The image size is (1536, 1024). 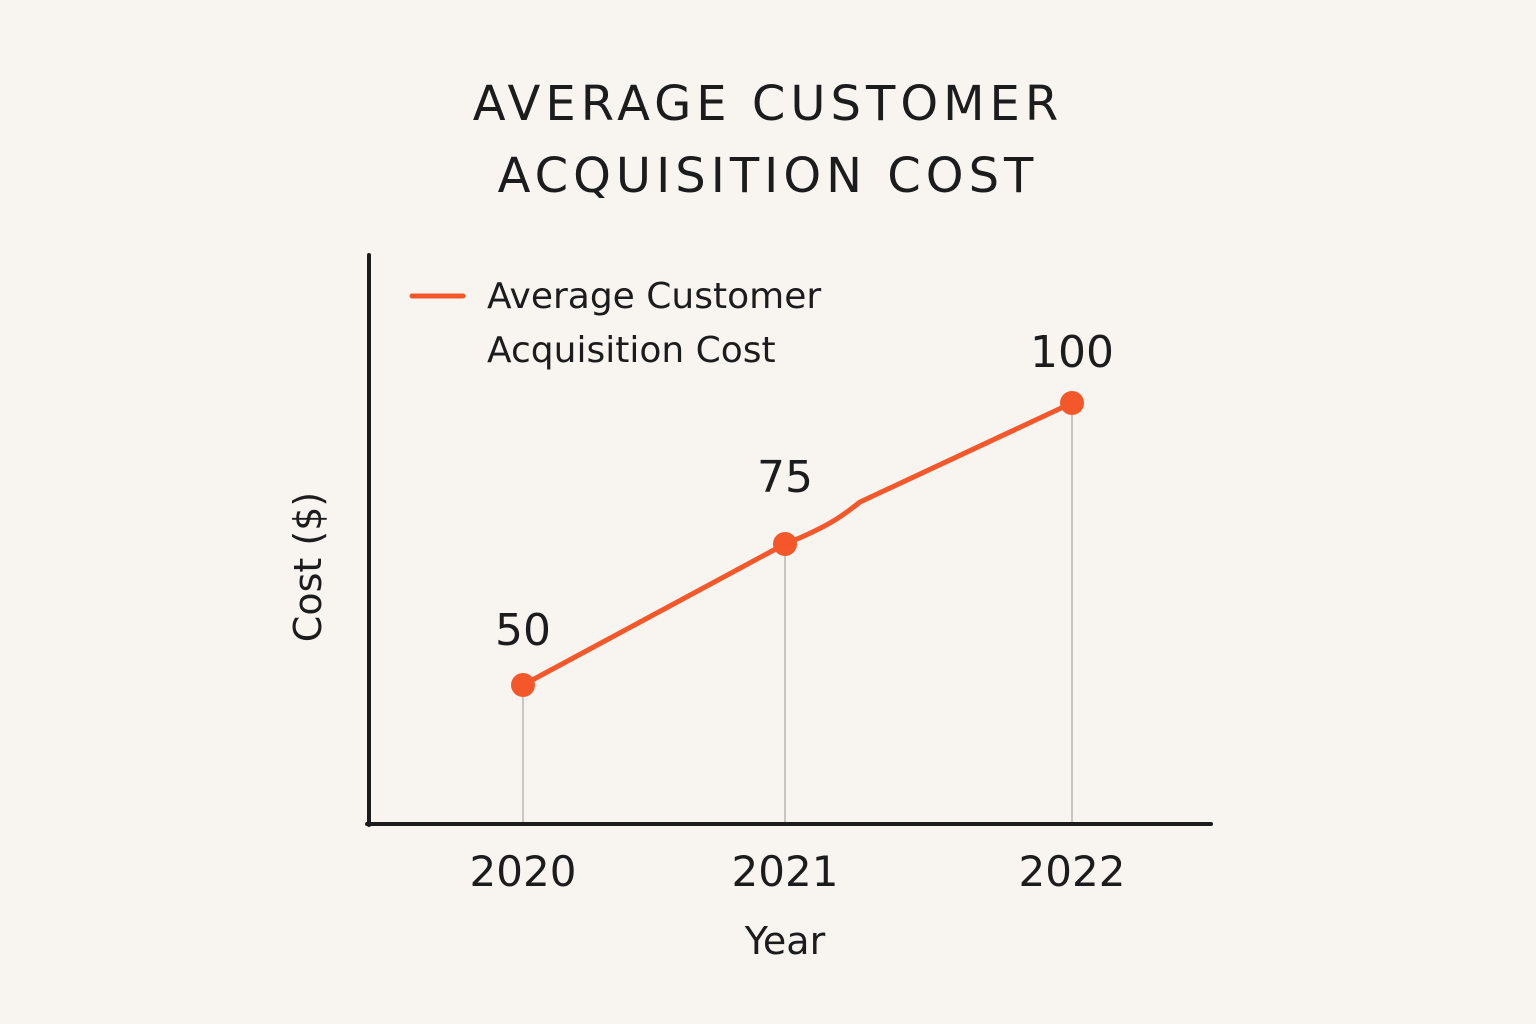 I want to click on x-axis-title: Year, so click(x=785, y=941).